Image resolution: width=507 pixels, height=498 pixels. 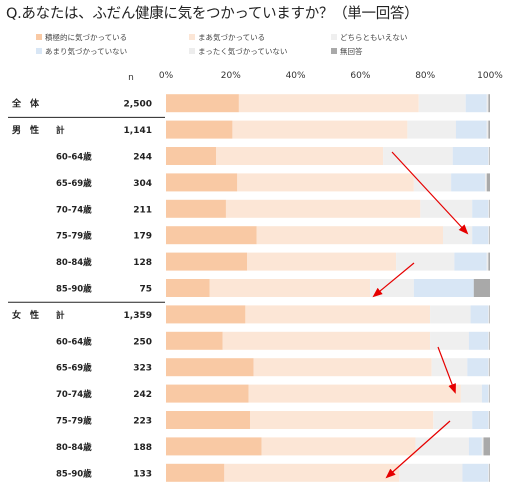 I want to click on chart-row: 70-74歳 242, so click(x=273, y=393).